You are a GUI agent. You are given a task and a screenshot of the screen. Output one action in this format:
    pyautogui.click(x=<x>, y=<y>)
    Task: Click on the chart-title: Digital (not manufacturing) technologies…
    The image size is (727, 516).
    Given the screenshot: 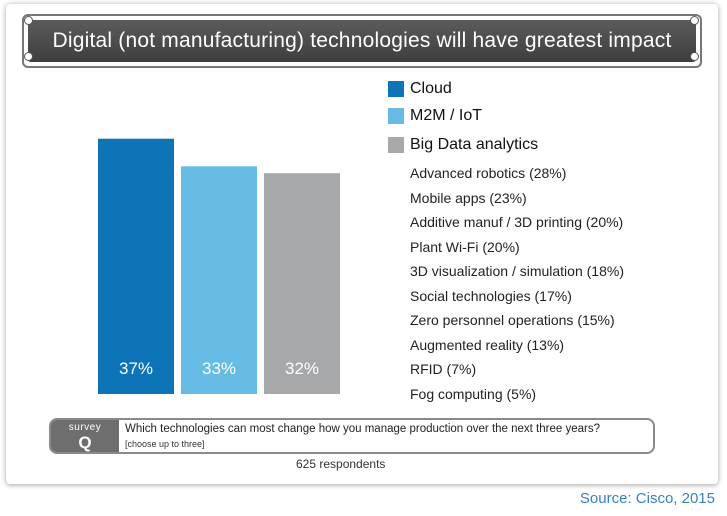 What is the action you would take?
    pyautogui.click(x=362, y=40)
    